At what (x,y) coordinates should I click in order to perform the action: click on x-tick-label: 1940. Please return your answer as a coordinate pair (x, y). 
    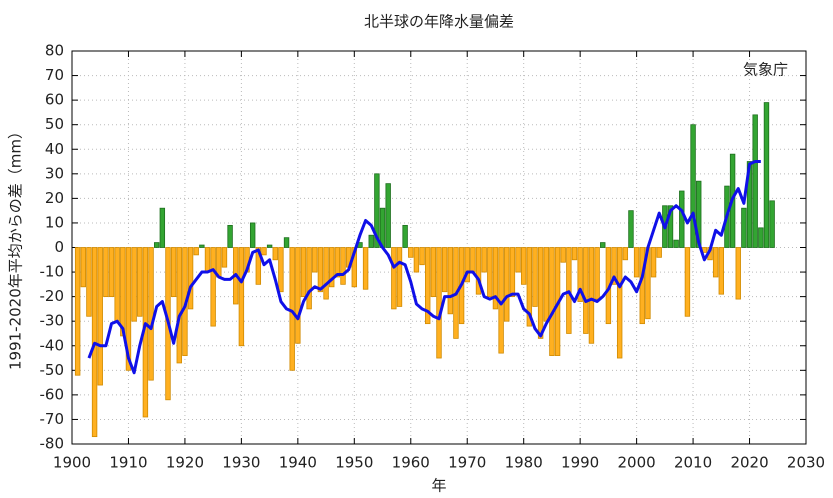
    Looking at the image, I should click on (298, 463).